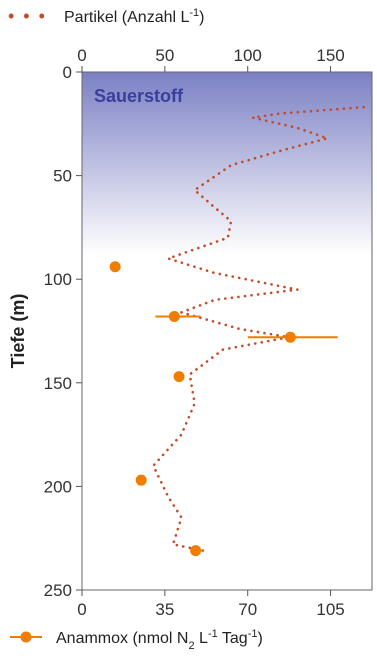 This screenshot has width=377, height=659. I want to click on top-tick-label: 0, so click(81, 55).